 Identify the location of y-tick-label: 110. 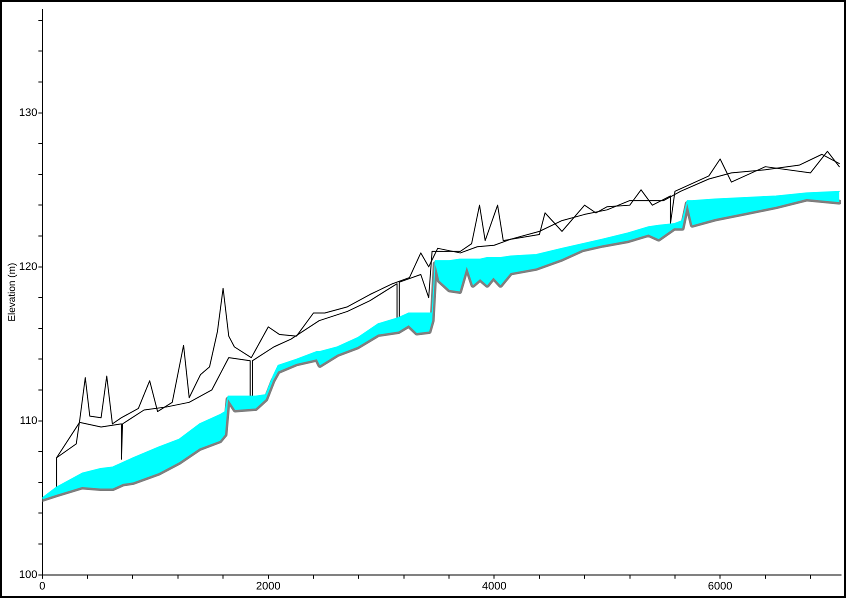
(29, 420).